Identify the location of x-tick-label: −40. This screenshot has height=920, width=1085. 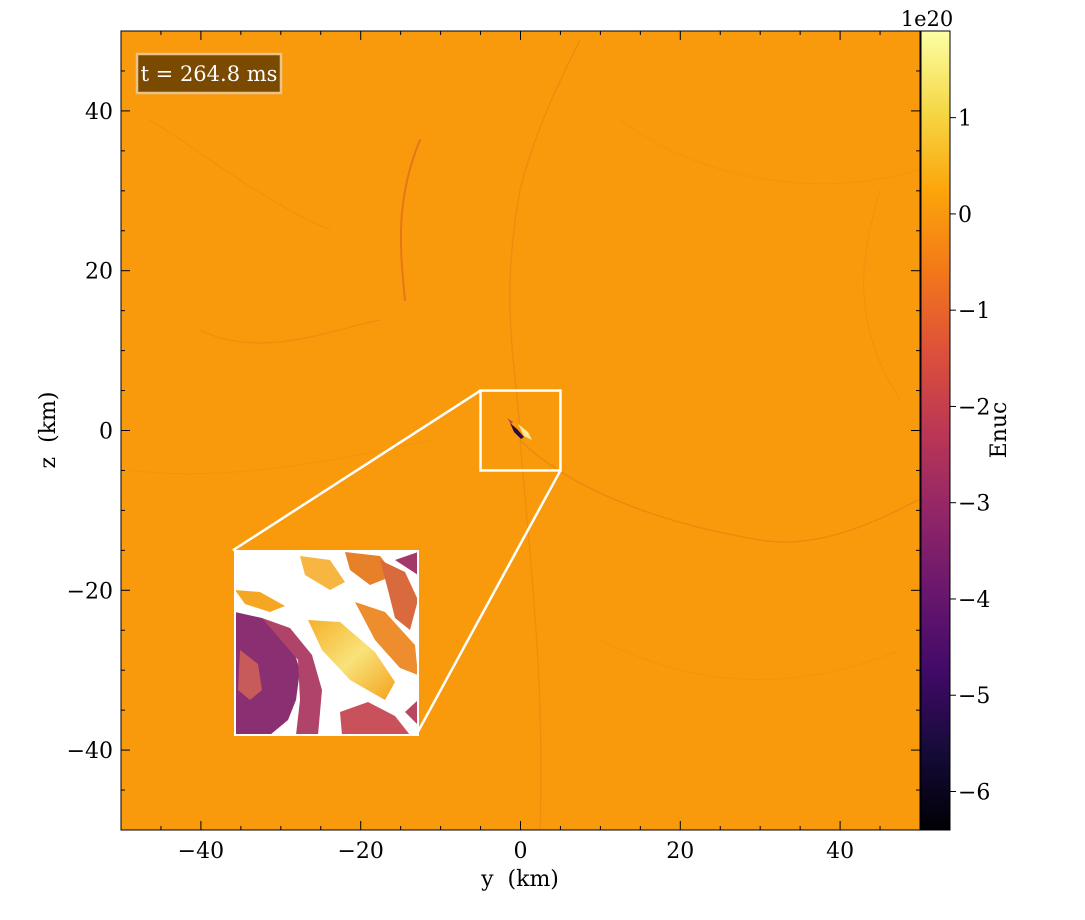
(201, 851).